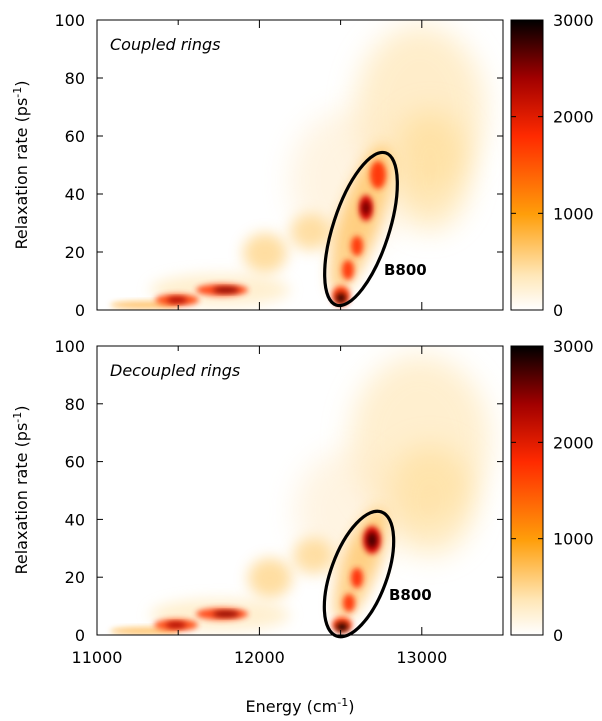 The height and width of the screenshot is (721, 602). I want to click on x-axis-label: Energy (cm-1), so click(300, 706).